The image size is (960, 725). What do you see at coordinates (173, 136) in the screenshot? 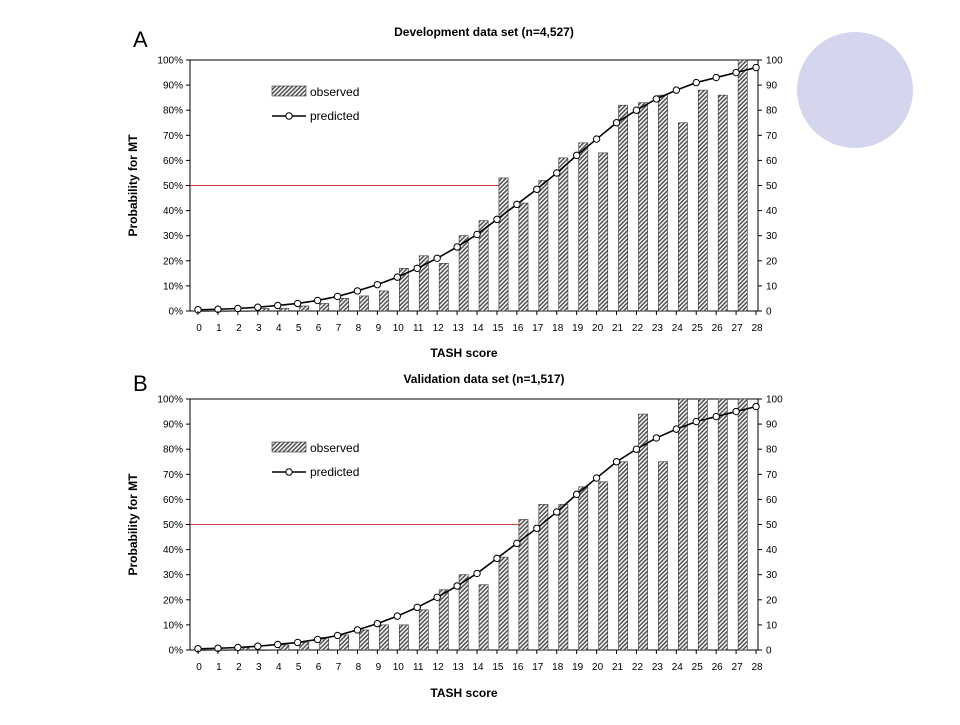
I see `y-tick-label-left: 70%` at bounding box center [173, 136].